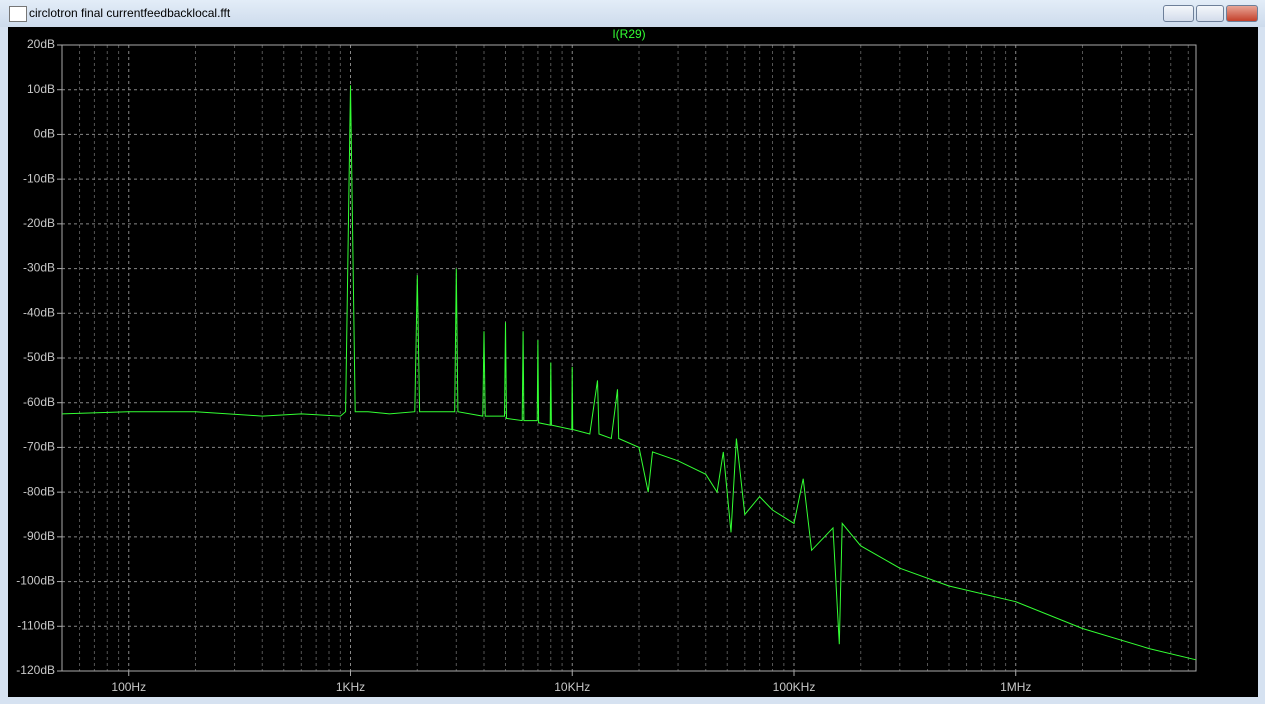 This screenshot has height=704, width=1265. What do you see at coordinates (1178, 13) in the screenshot?
I see `minimize-button` at bounding box center [1178, 13].